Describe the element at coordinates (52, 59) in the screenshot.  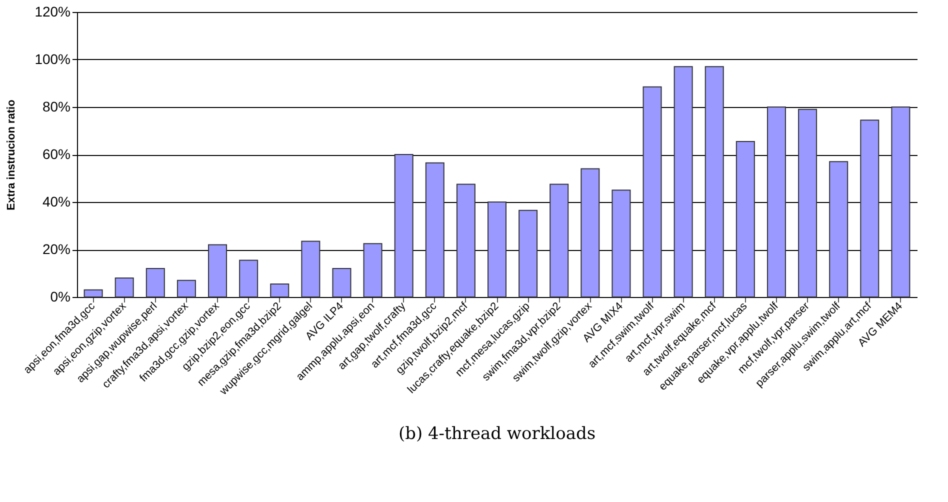
I see `y-tick-label: 100%` at that location.